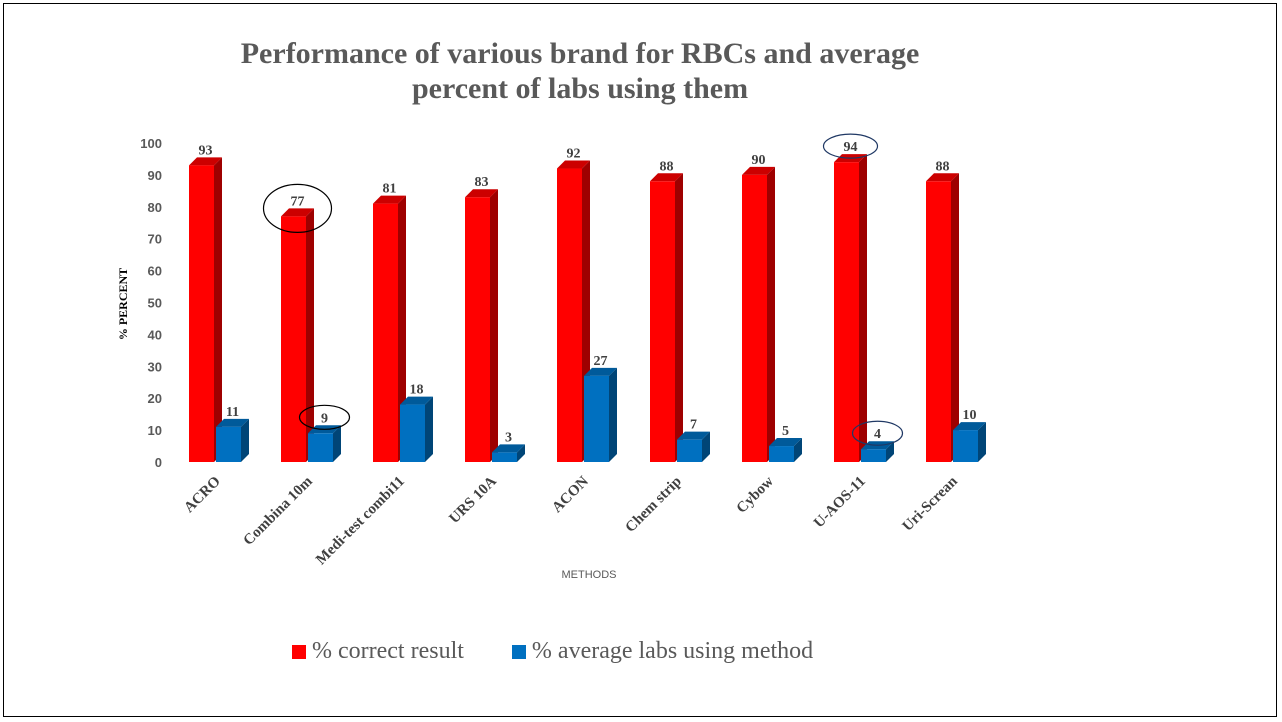 The height and width of the screenshot is (722, 1282). I want to click on y-tick-label: 0, so click(158, 462).